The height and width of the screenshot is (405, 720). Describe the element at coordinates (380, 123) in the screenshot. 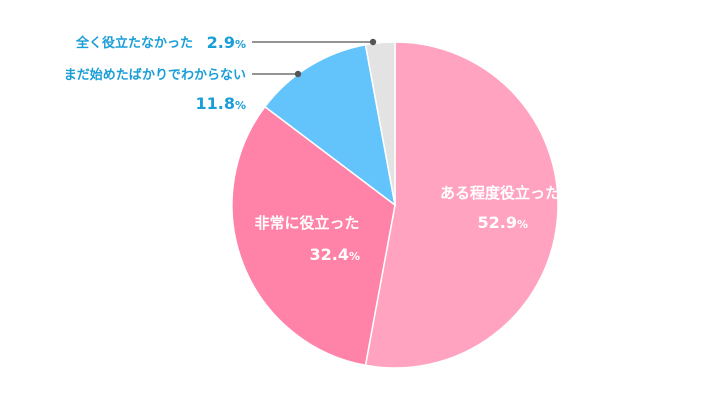

I see `pie-slice-not-helpful` at that location.